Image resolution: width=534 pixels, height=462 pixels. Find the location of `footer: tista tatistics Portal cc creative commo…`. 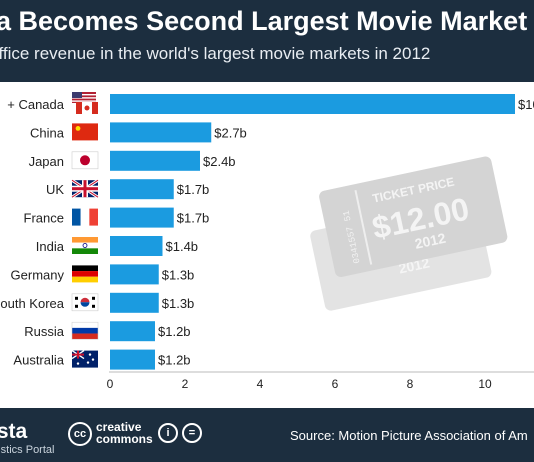

footer: tista tatistics Portal cc creative commo… is located at coordinates (267, 435).